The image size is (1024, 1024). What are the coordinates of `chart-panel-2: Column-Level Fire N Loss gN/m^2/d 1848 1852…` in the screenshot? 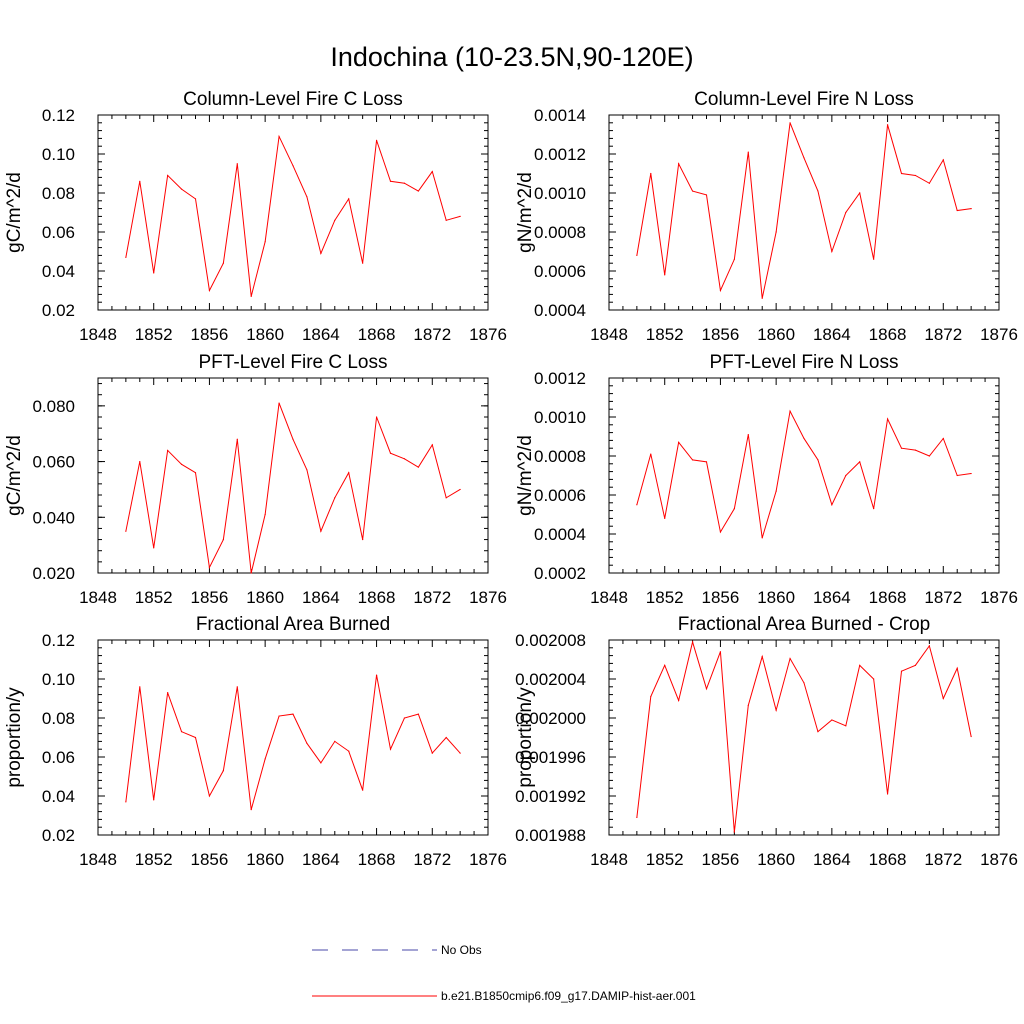 It's located at (766, 216).